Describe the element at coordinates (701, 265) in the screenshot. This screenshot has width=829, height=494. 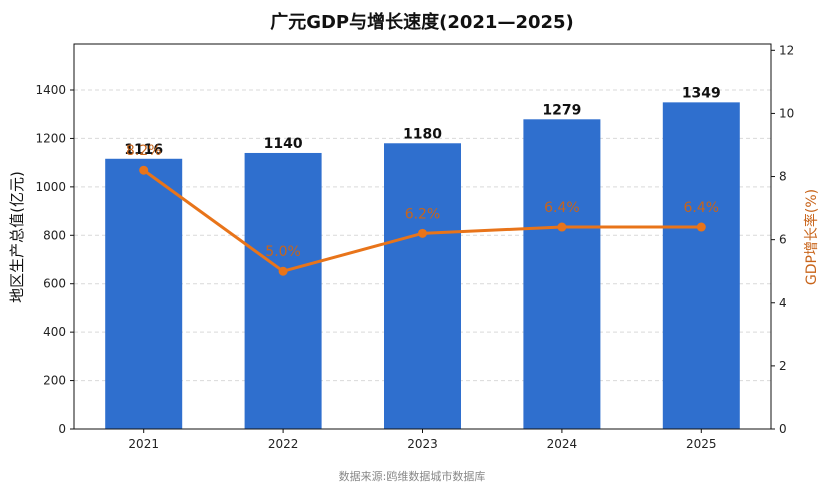
I see `bar-2025` at that location.